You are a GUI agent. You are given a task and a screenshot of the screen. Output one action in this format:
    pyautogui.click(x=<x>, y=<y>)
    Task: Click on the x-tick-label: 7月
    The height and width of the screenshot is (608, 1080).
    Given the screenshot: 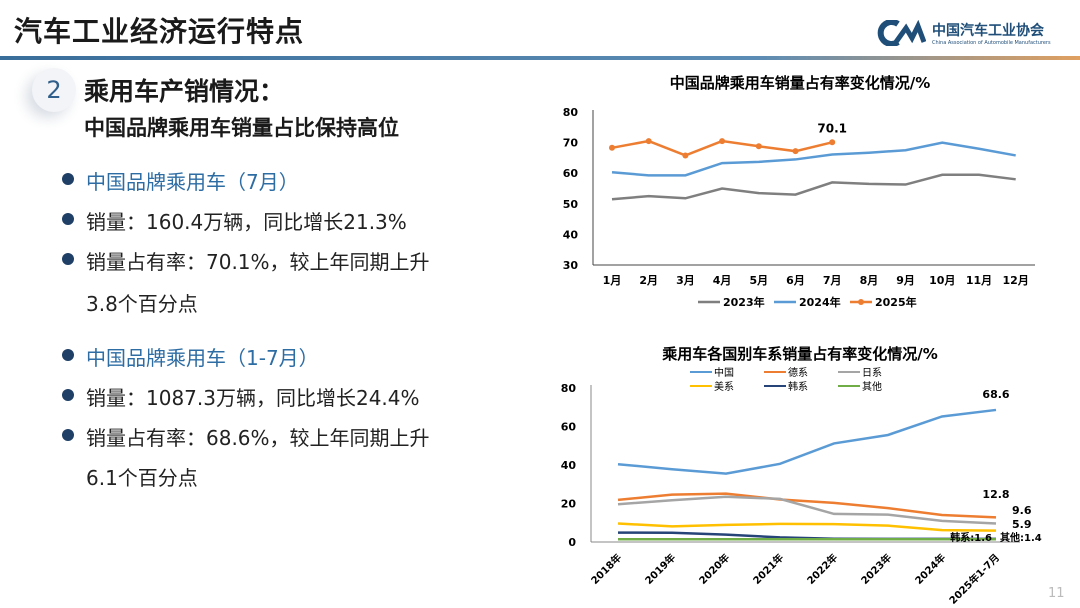 What is the action you would take?
    pyautogui.click(x=832, y=280)
    